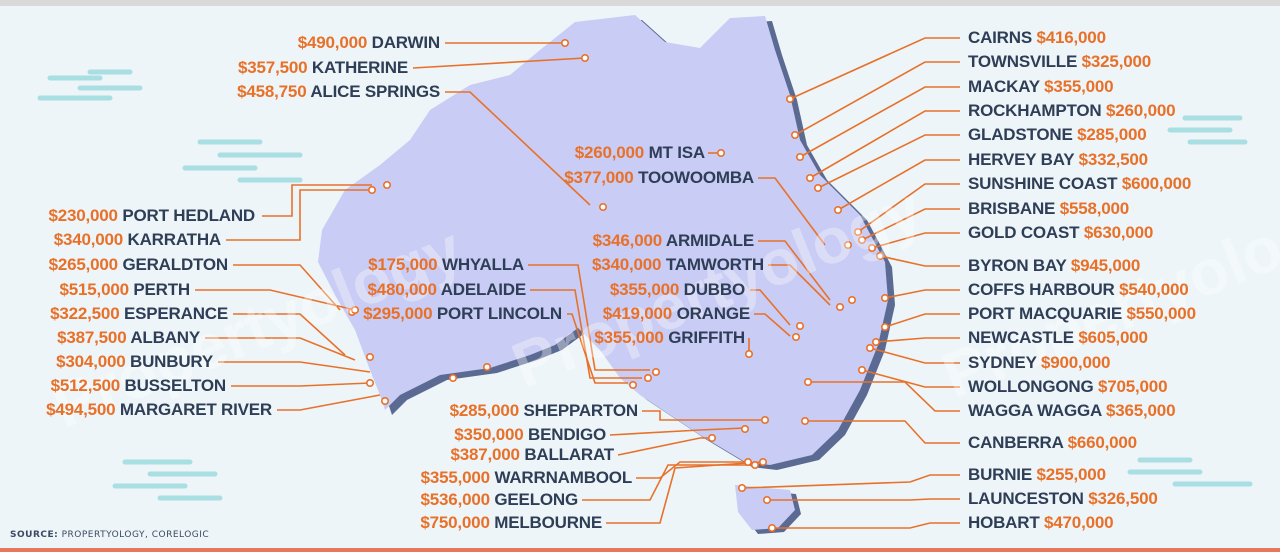  What do you see at coordinates (484, 410) in the screenshot?
I see `city-price: $285,000` at bounding box center [484, 410].